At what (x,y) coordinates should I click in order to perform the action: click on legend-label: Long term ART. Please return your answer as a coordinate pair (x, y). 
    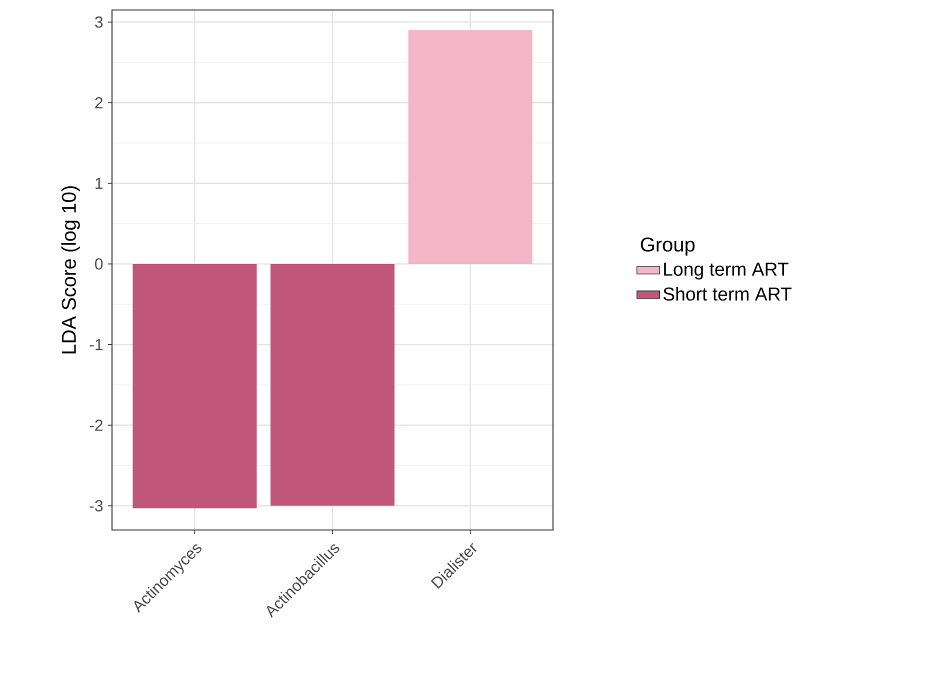
    Looking at the image, I should click on (726, 271).